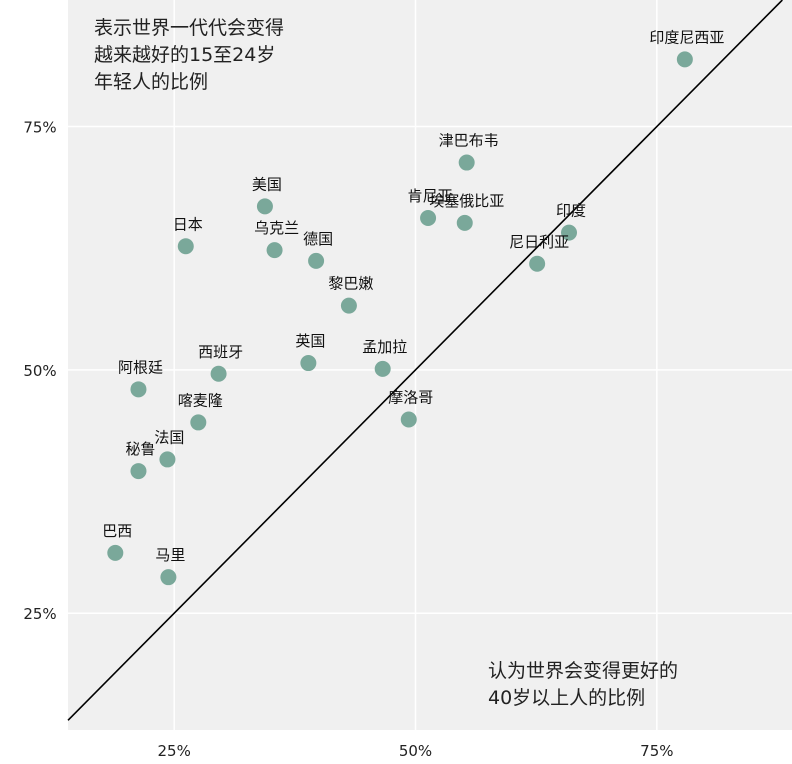 This screenshot has height=764, width=792. I want to click on point-label: 德国, so click(318, 239).